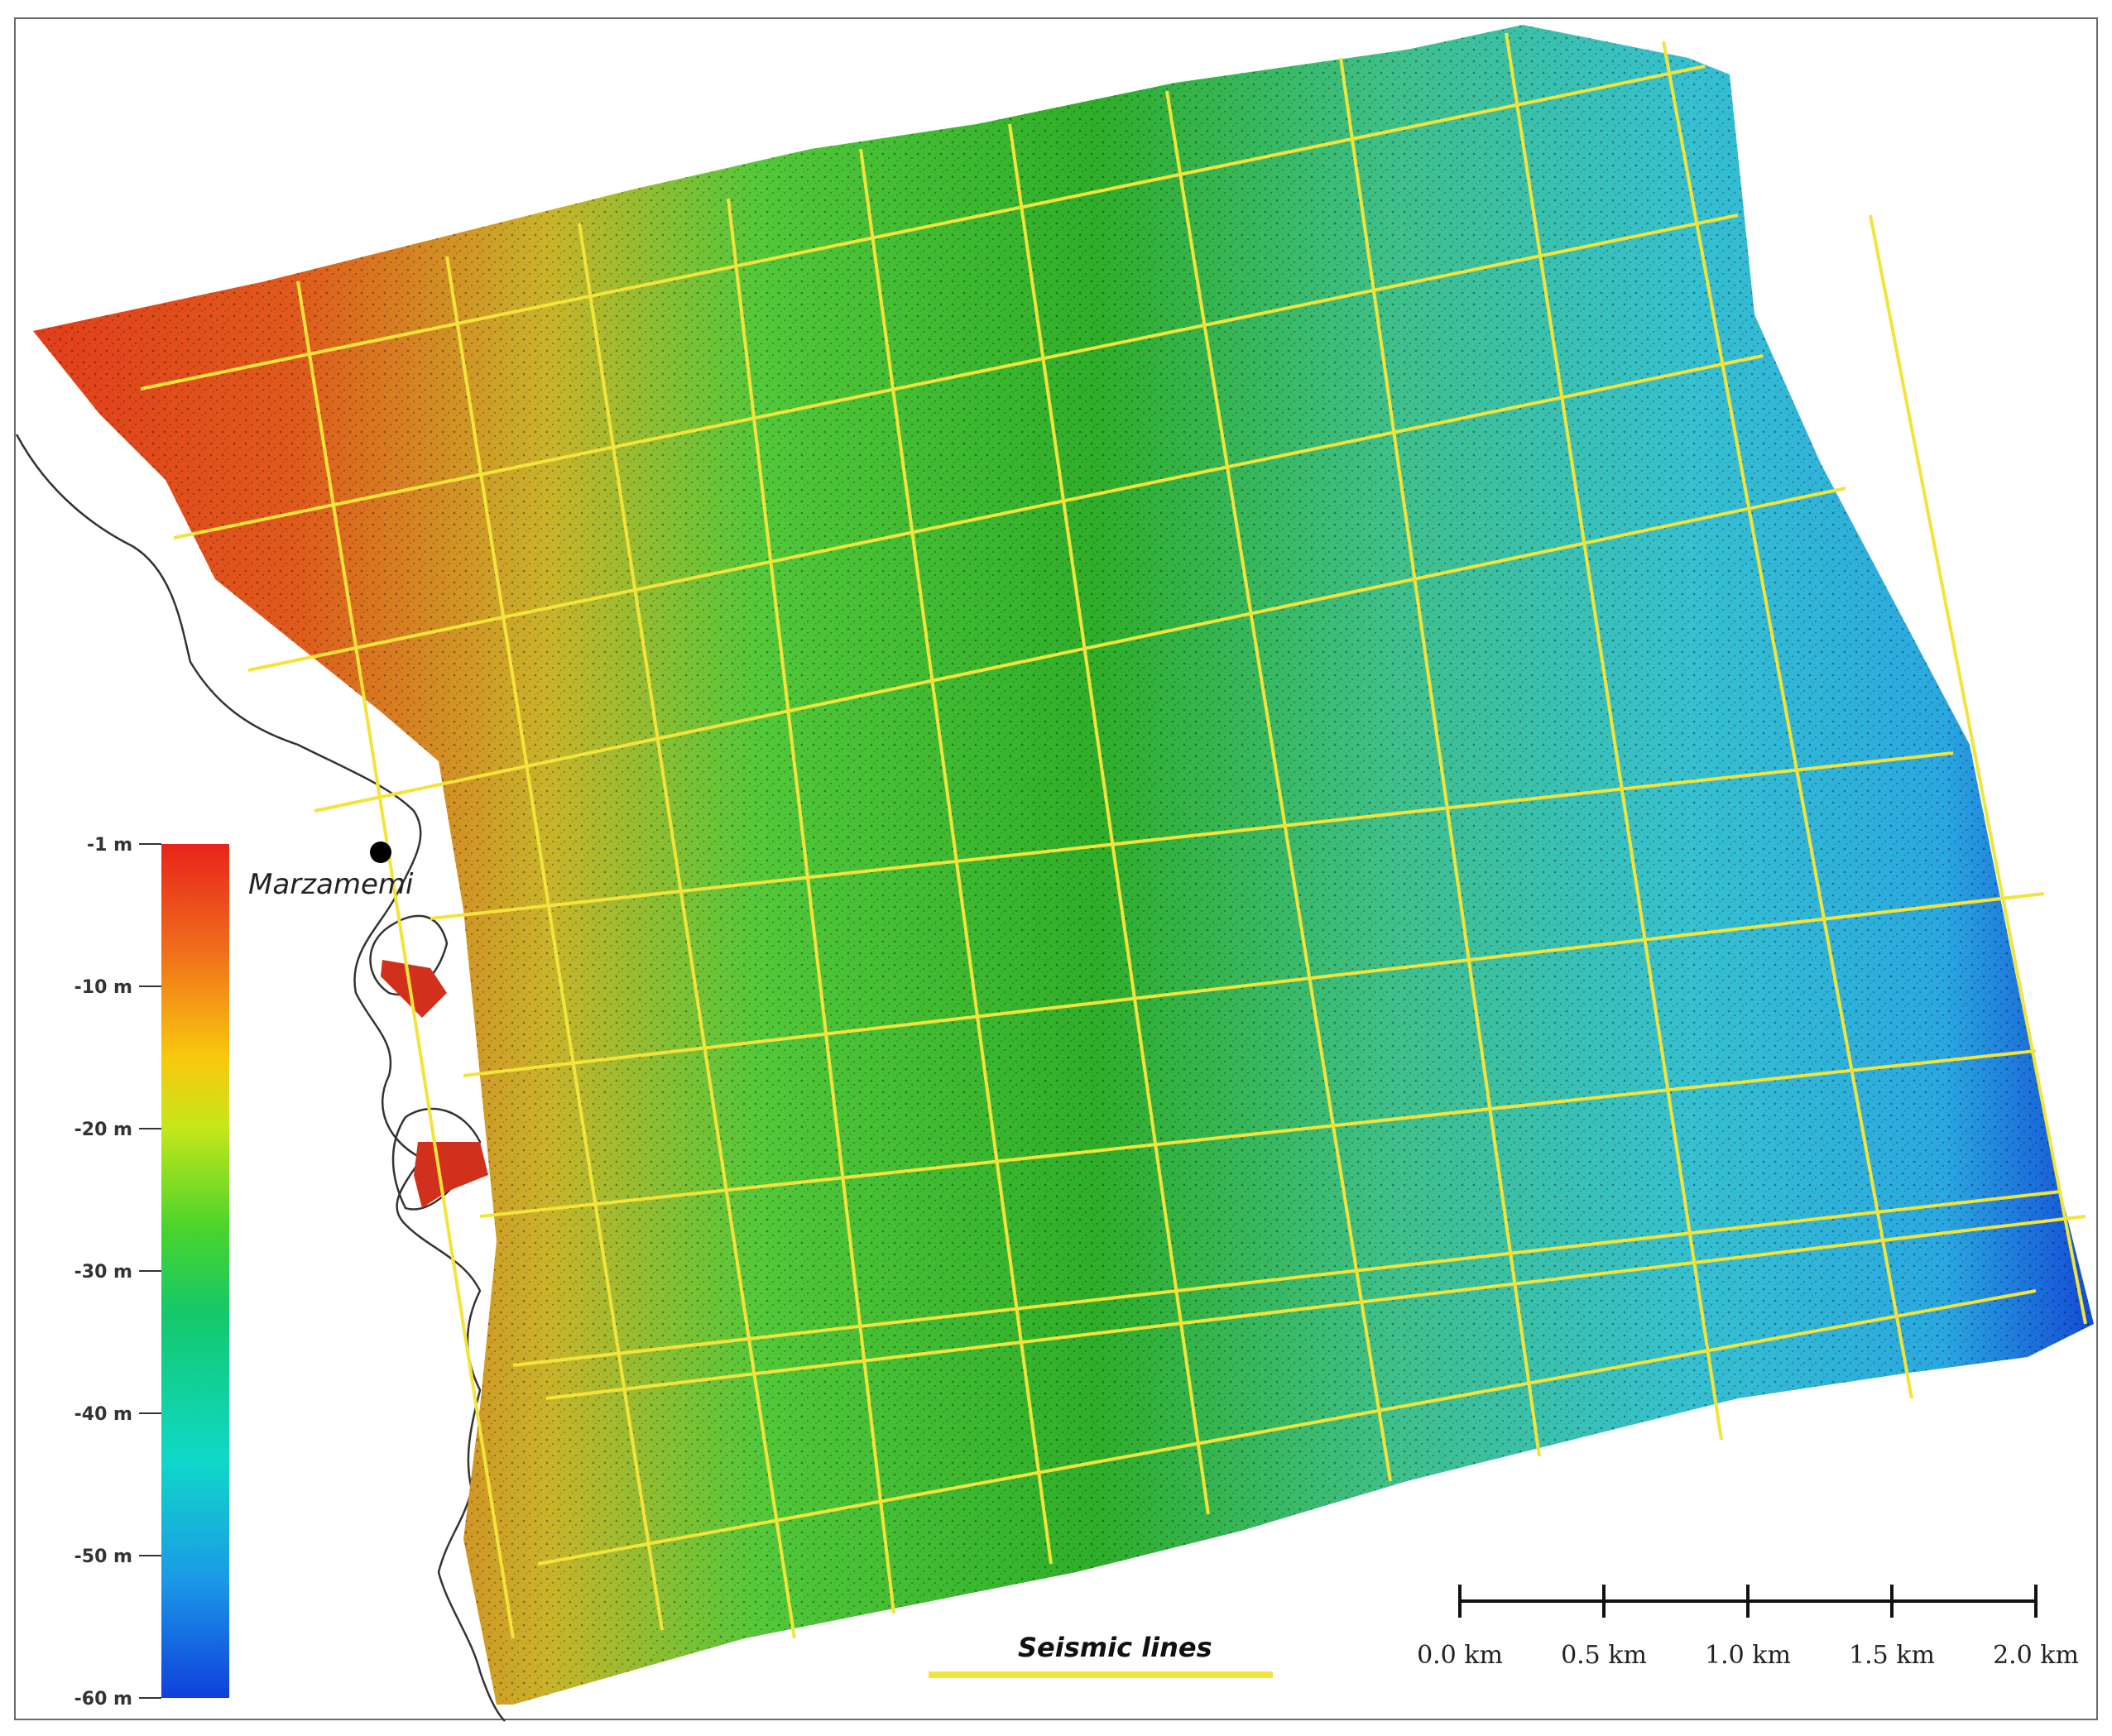  I want to click on harbor-basin, so click(414, 989).